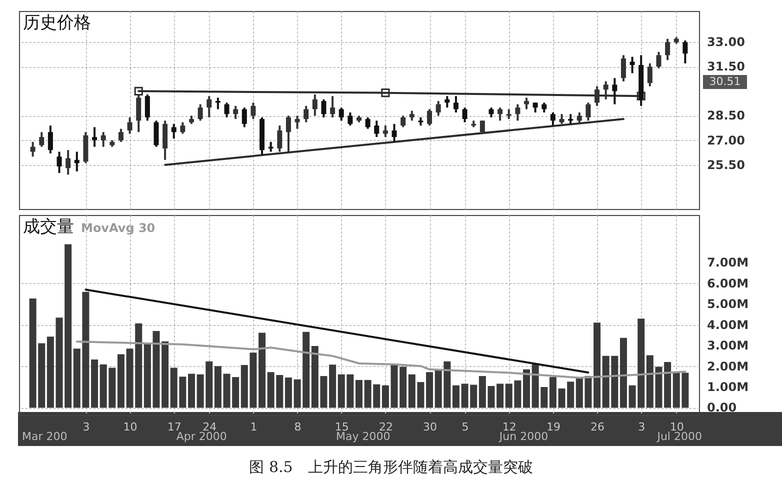  Describe the element at coordinates (726, 140) in the screenshot. I see `y-tick-label: 27.00` at that location.